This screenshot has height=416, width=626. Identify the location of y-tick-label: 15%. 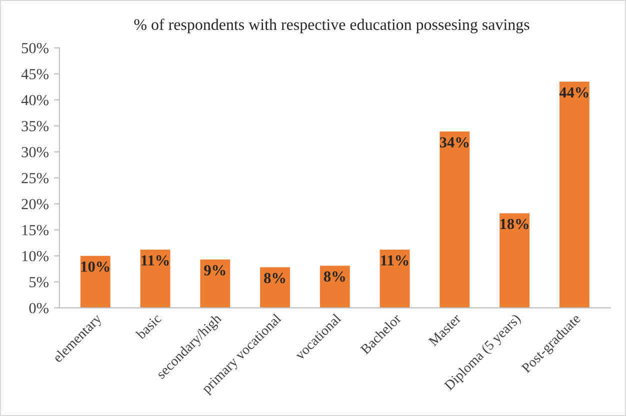
(35, 230).